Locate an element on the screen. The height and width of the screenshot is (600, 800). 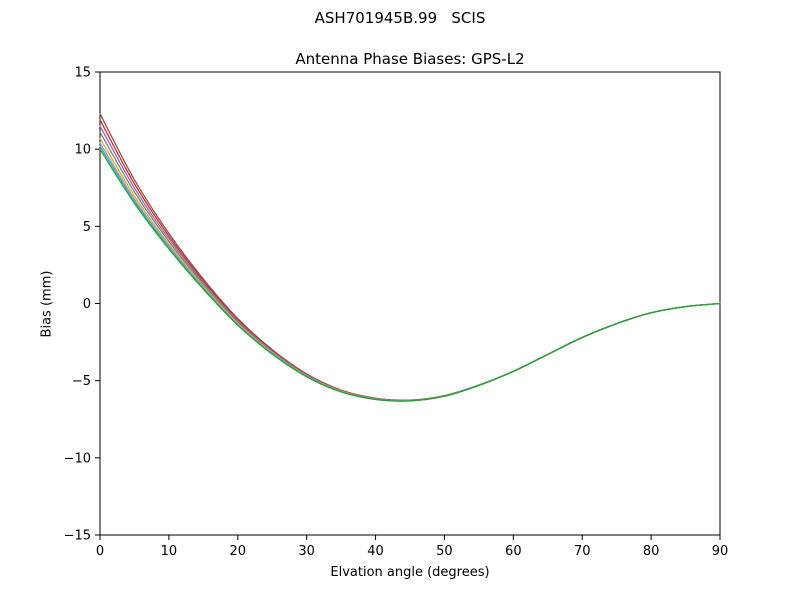
x-tick-label: 50 is located at coordinates (444, 551).